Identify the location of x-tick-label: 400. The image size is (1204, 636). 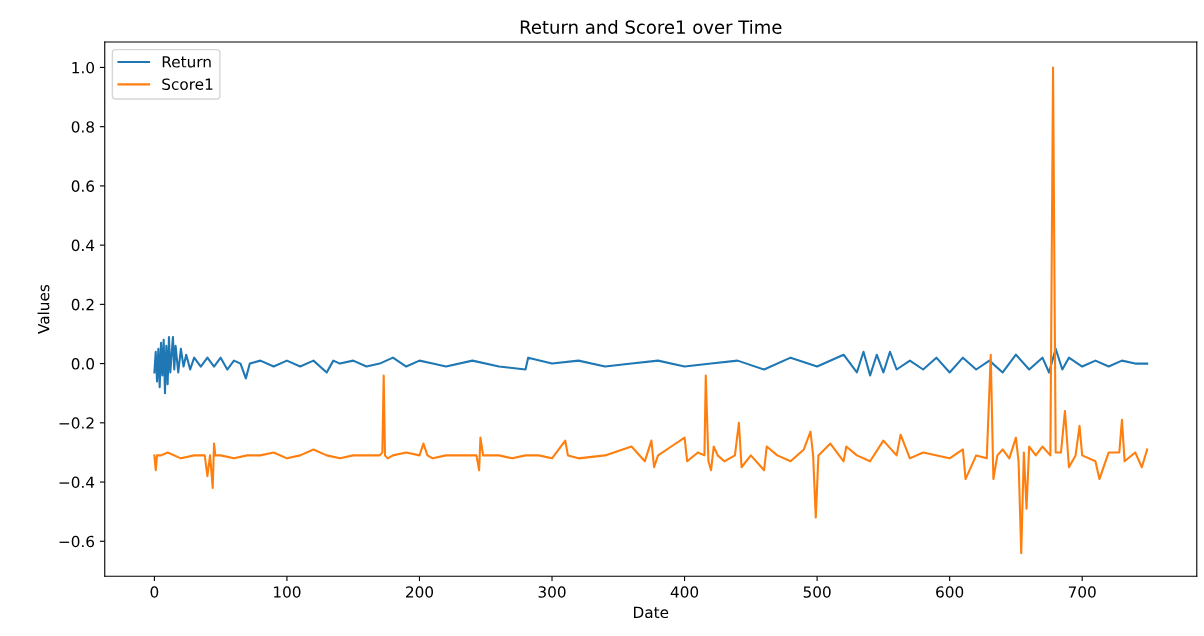
(684, 592).